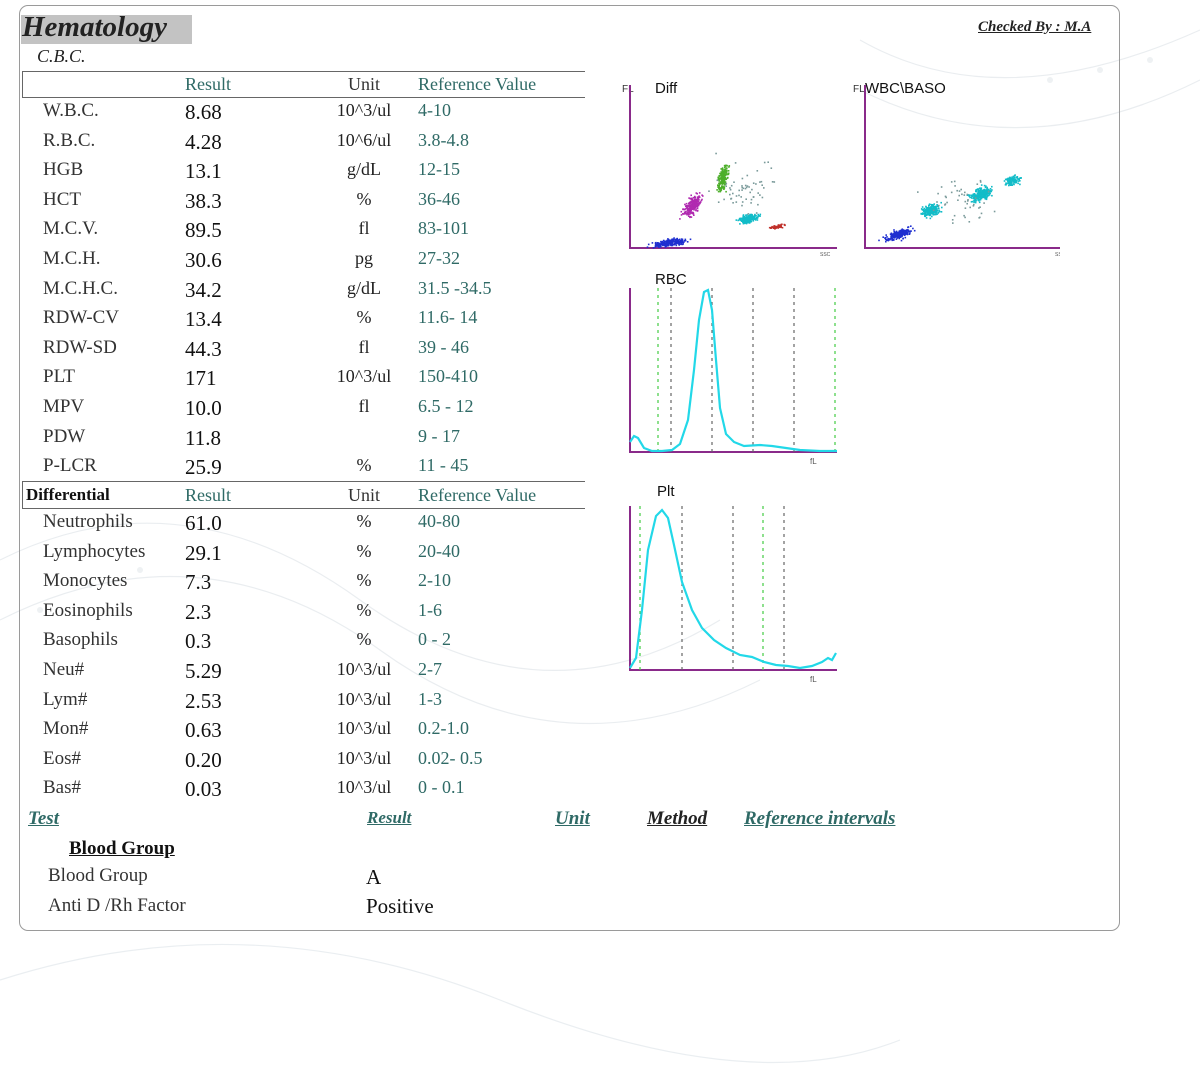 Image resolution: width=1200 pixels, height=1092 pixels. Describe the element at coordinates (400, 906) in the screenshot. I see `rh-factor-result: Positive` at that location.